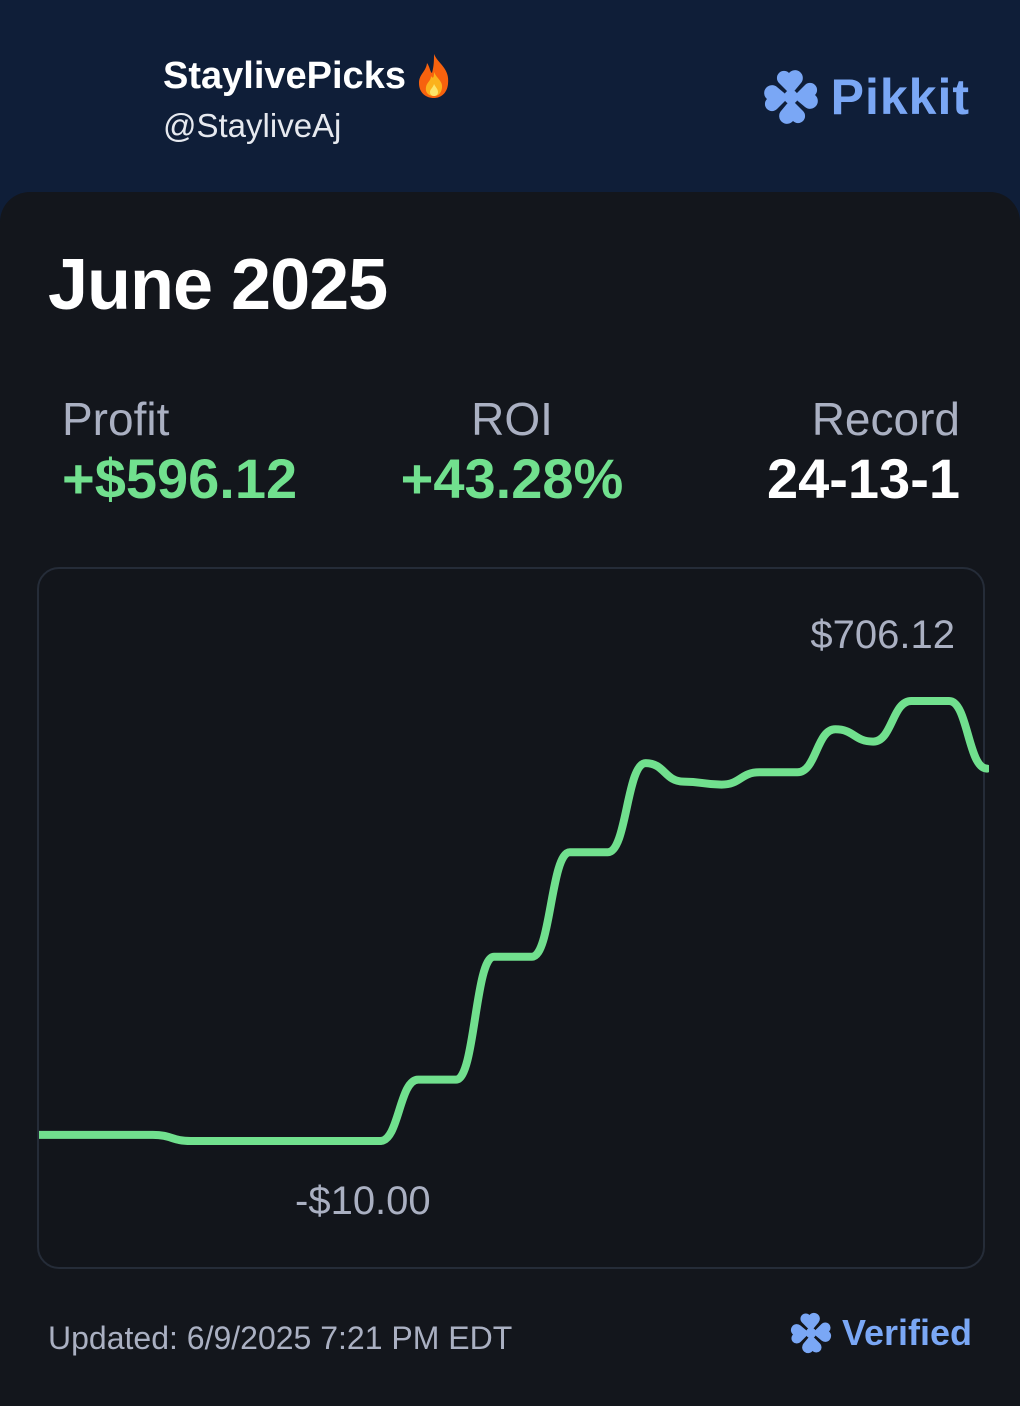 The image size is (1020, 1406). I want to click on user-block: StaylivePicks @StayliveAj, so click(308, 99).